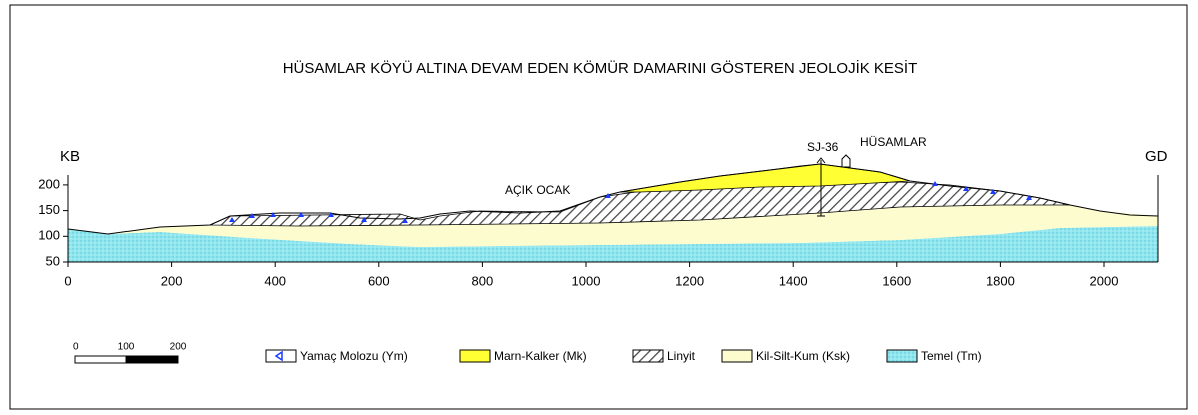  What do you see at coordinates (586, 280) in the screenshot?
I see `x-tick-label: 1000` at bounding box center [586, 280].